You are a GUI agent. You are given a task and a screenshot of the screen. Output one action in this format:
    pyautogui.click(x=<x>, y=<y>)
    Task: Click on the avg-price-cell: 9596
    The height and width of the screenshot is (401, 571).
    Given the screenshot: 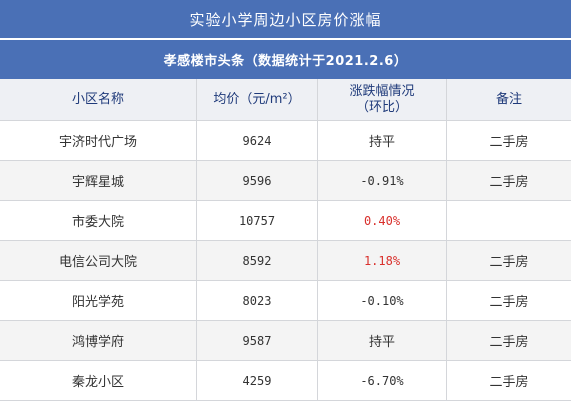 What is the action you would take?
    pyautogui.click(x=257, y=181)
    